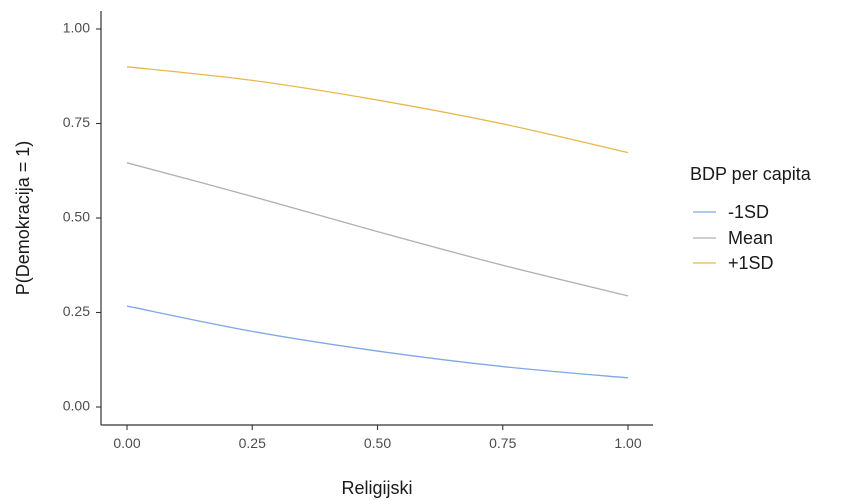 Image resolution: width=854 pixels, height=500 pixels. What do you see at coordinates (750, 238) in the screenshot?
I see `legend-label: Mean` at bounding box center [750, 238].